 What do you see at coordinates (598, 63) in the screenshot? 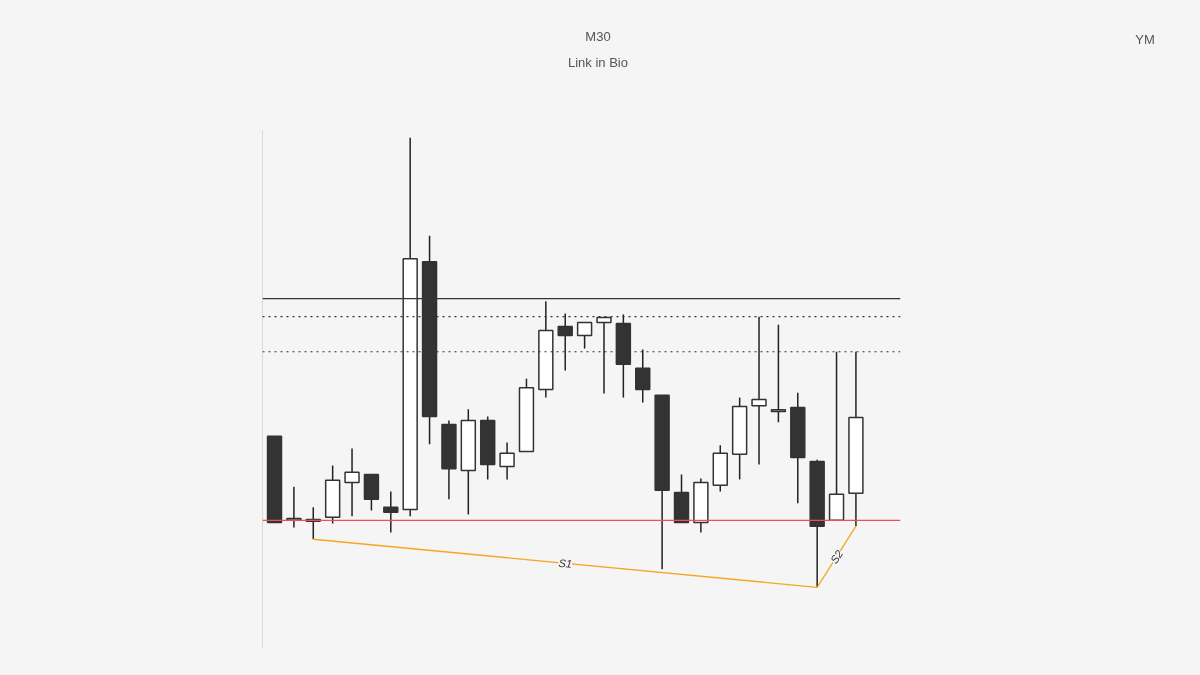
I see `chart-subtitle: Link in Bio` at bounding box center [598, 63].